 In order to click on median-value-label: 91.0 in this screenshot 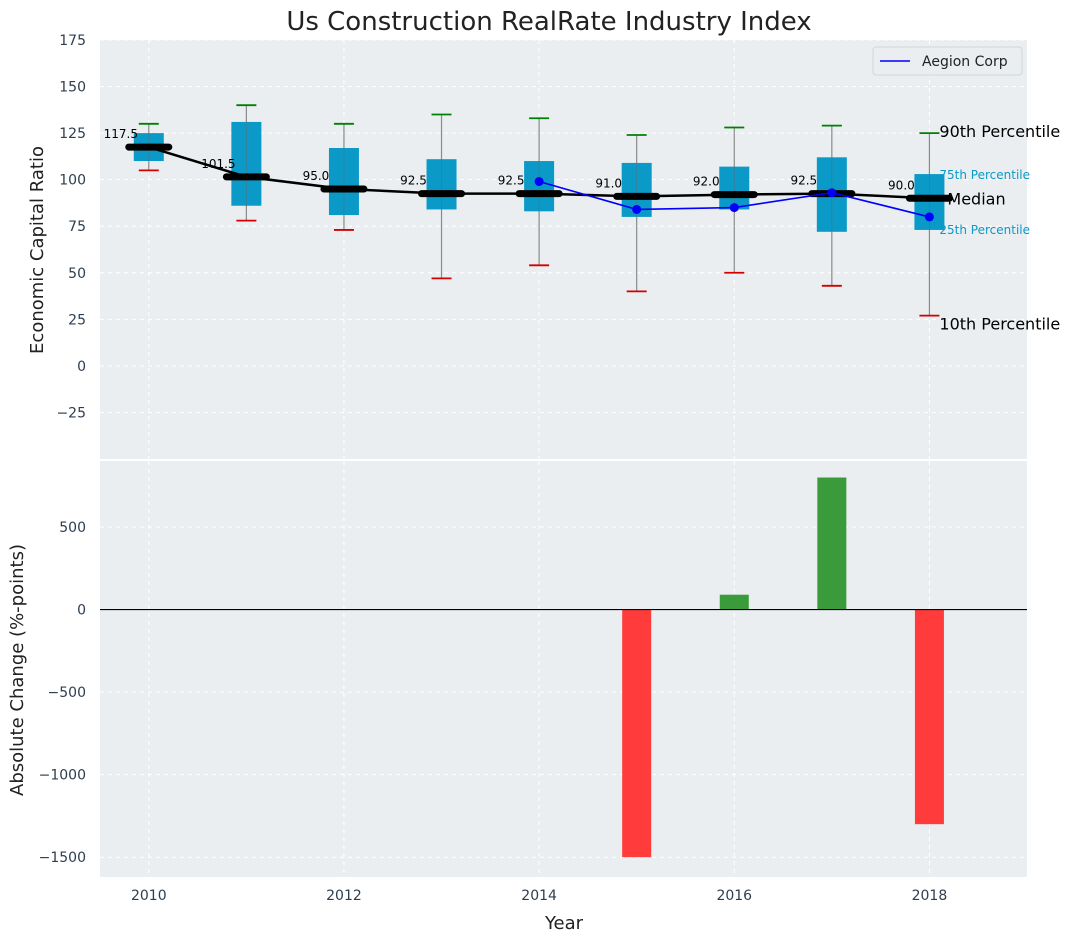, I will do `click(608, 183)`.